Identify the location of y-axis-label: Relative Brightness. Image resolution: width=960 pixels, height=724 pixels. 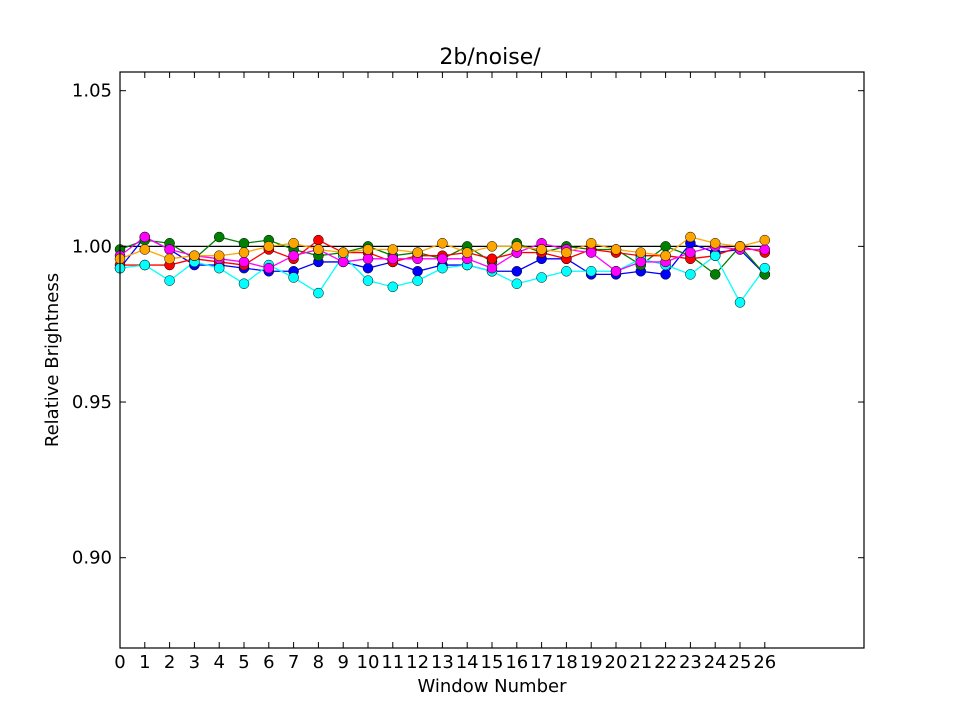
(52, 360).